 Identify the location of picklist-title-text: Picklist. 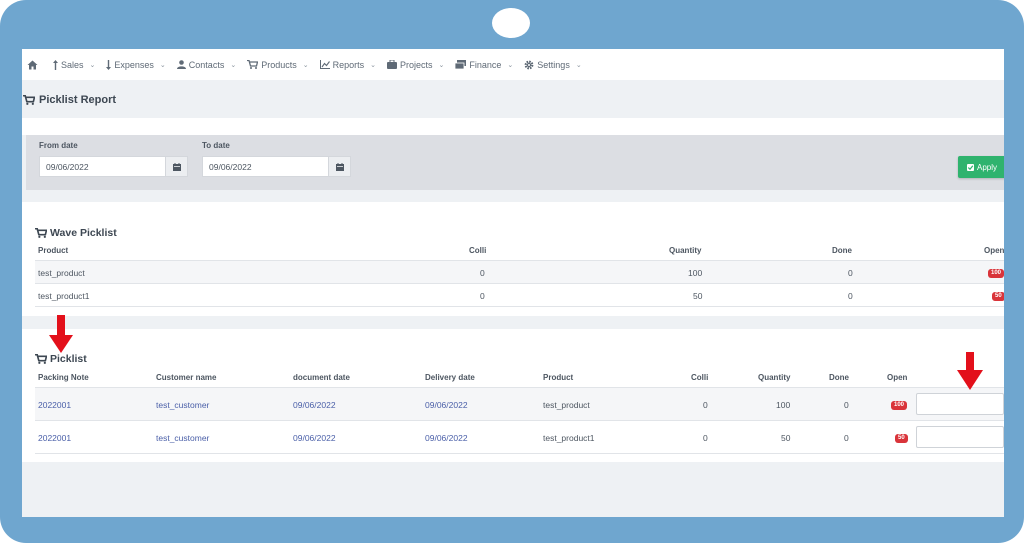
(68, 359).